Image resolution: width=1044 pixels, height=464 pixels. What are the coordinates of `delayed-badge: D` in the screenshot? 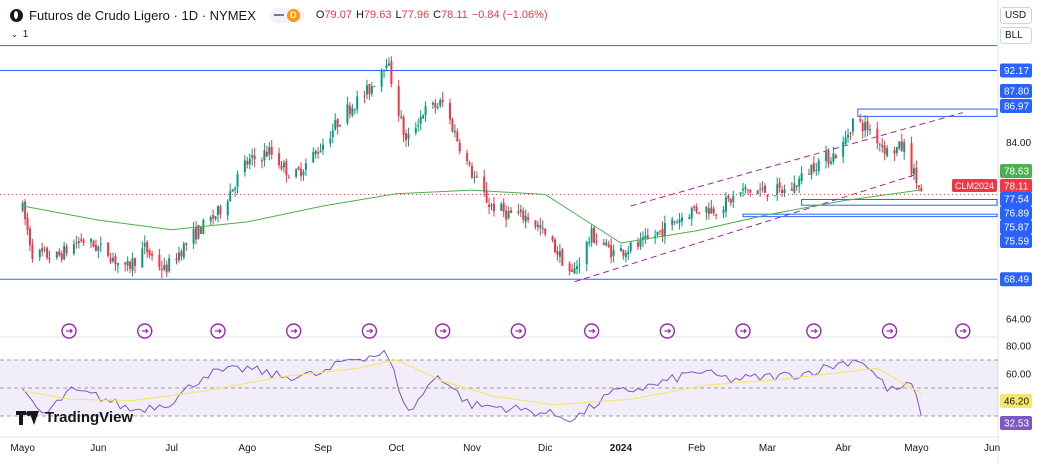 It's located at (293, 15).